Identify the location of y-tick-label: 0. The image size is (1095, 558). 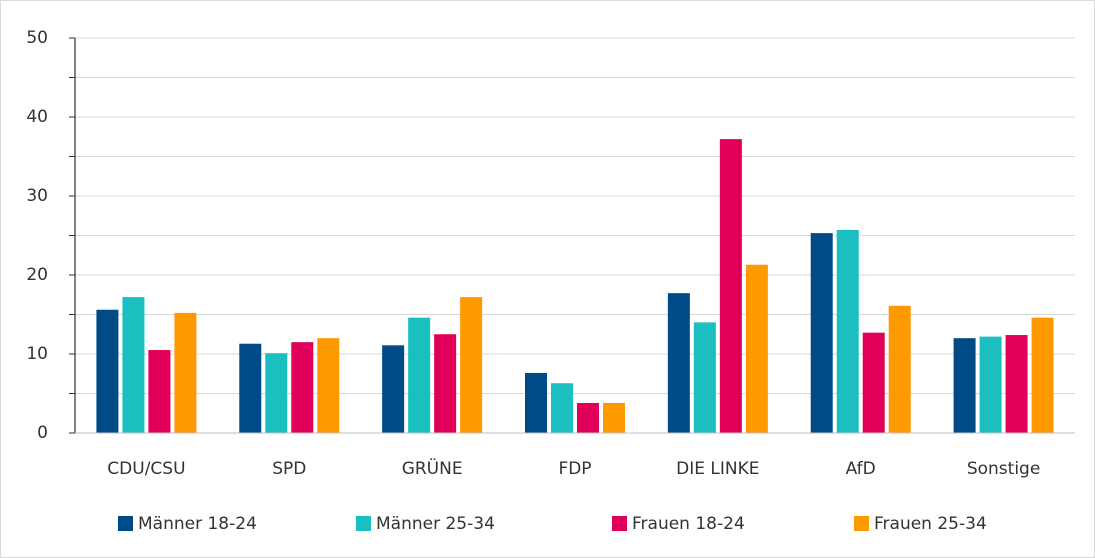
(42, 433).